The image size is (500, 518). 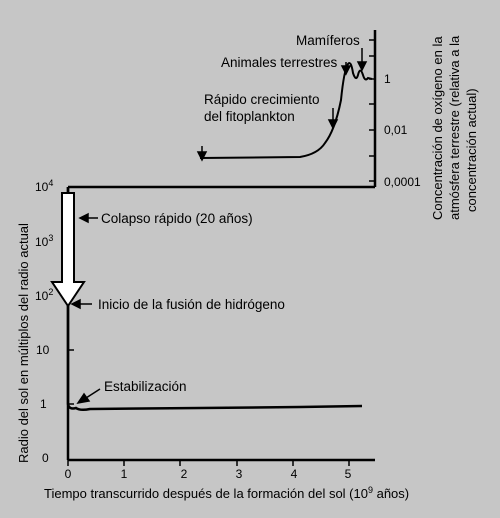 I want to click on x-ticks, so click(x=208, y=463).